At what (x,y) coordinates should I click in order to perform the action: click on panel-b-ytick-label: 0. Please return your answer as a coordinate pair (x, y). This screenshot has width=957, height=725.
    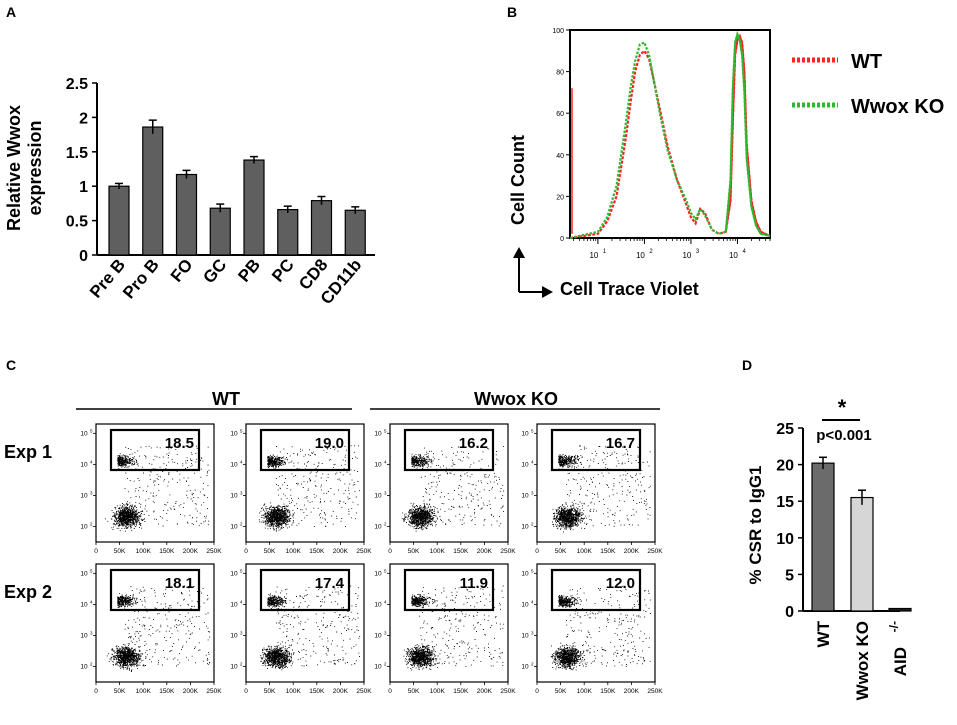
    Looking at the image, I should click on (562, 239).